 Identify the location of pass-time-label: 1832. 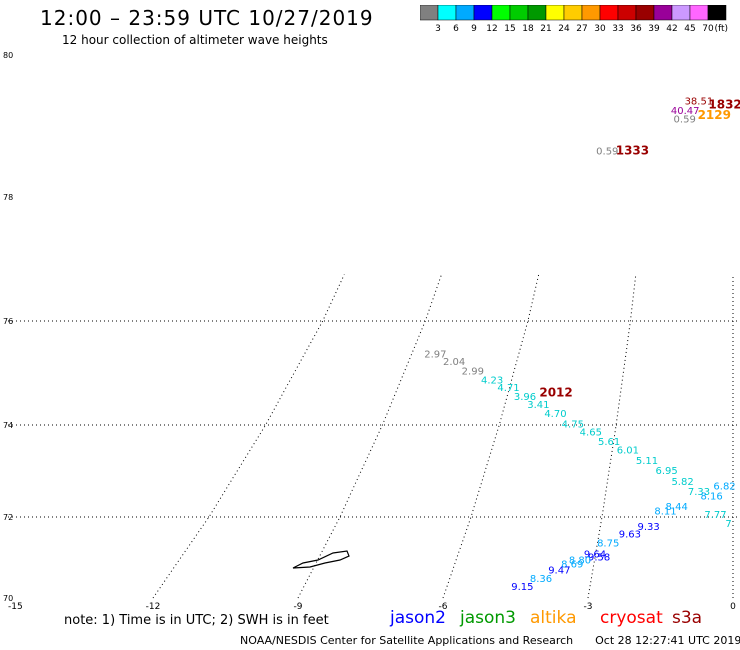
(724, 104).